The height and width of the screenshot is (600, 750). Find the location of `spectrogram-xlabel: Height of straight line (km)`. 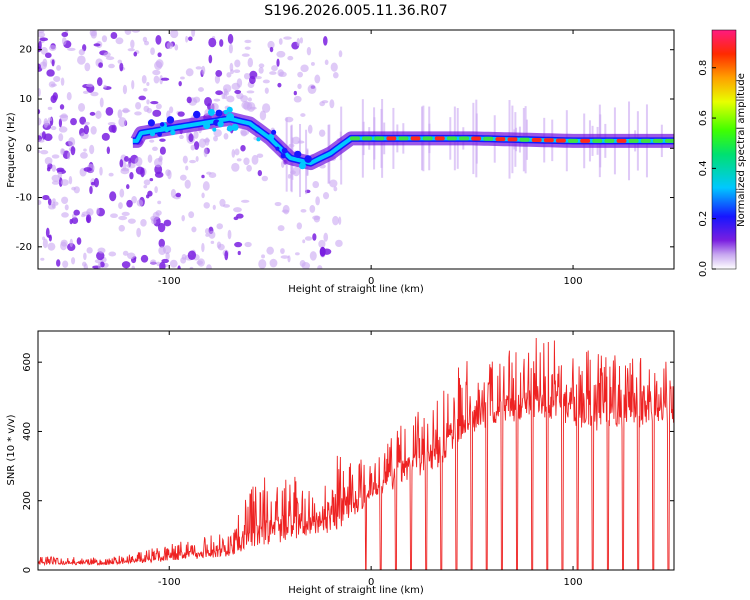

spectrogram-xlabel: Height of straight line (km) is located at coordinates (356, 289).